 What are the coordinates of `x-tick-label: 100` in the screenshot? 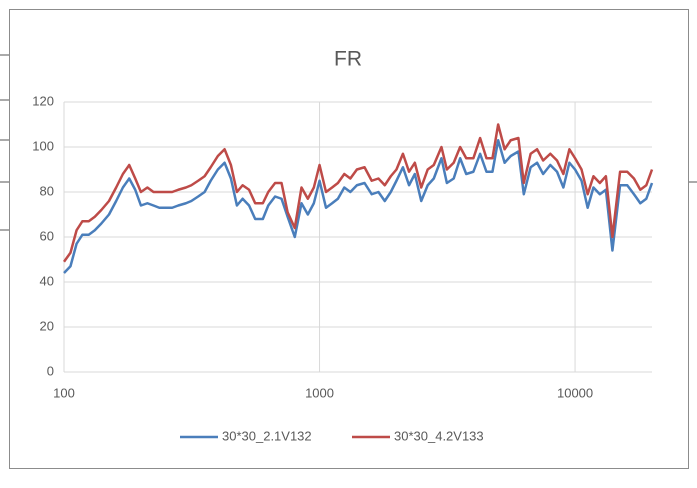 It's located at (64, 392).